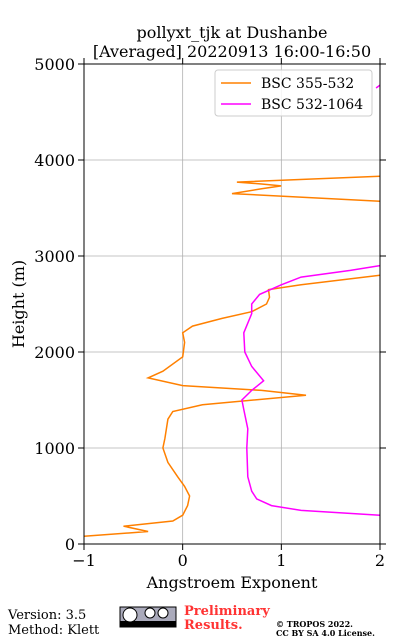  I want to click on license: CC BY SA 4.0 License., so click(325, 633).